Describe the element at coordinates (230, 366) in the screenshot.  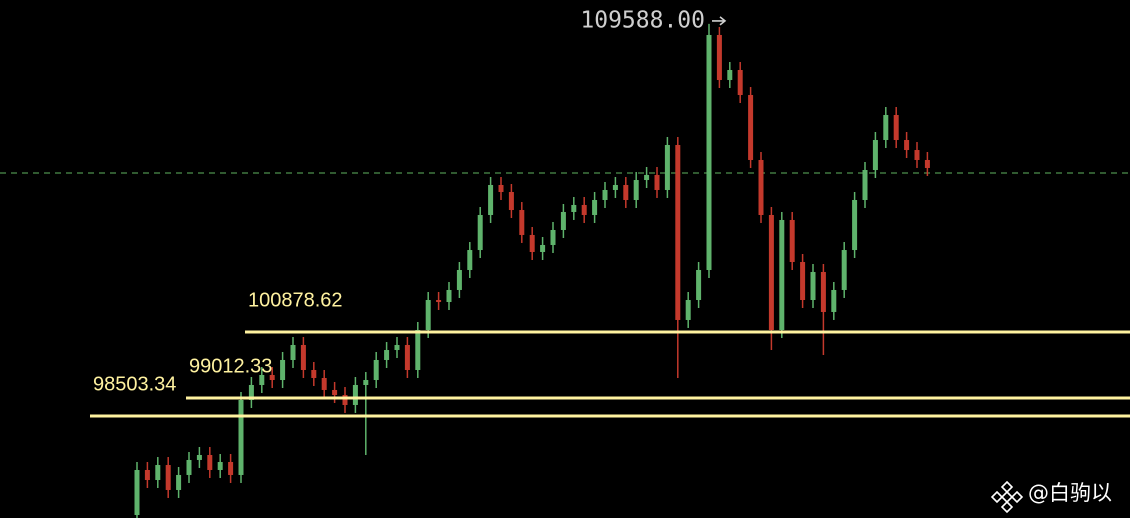
I see `level-label: 99012.33` at that location.